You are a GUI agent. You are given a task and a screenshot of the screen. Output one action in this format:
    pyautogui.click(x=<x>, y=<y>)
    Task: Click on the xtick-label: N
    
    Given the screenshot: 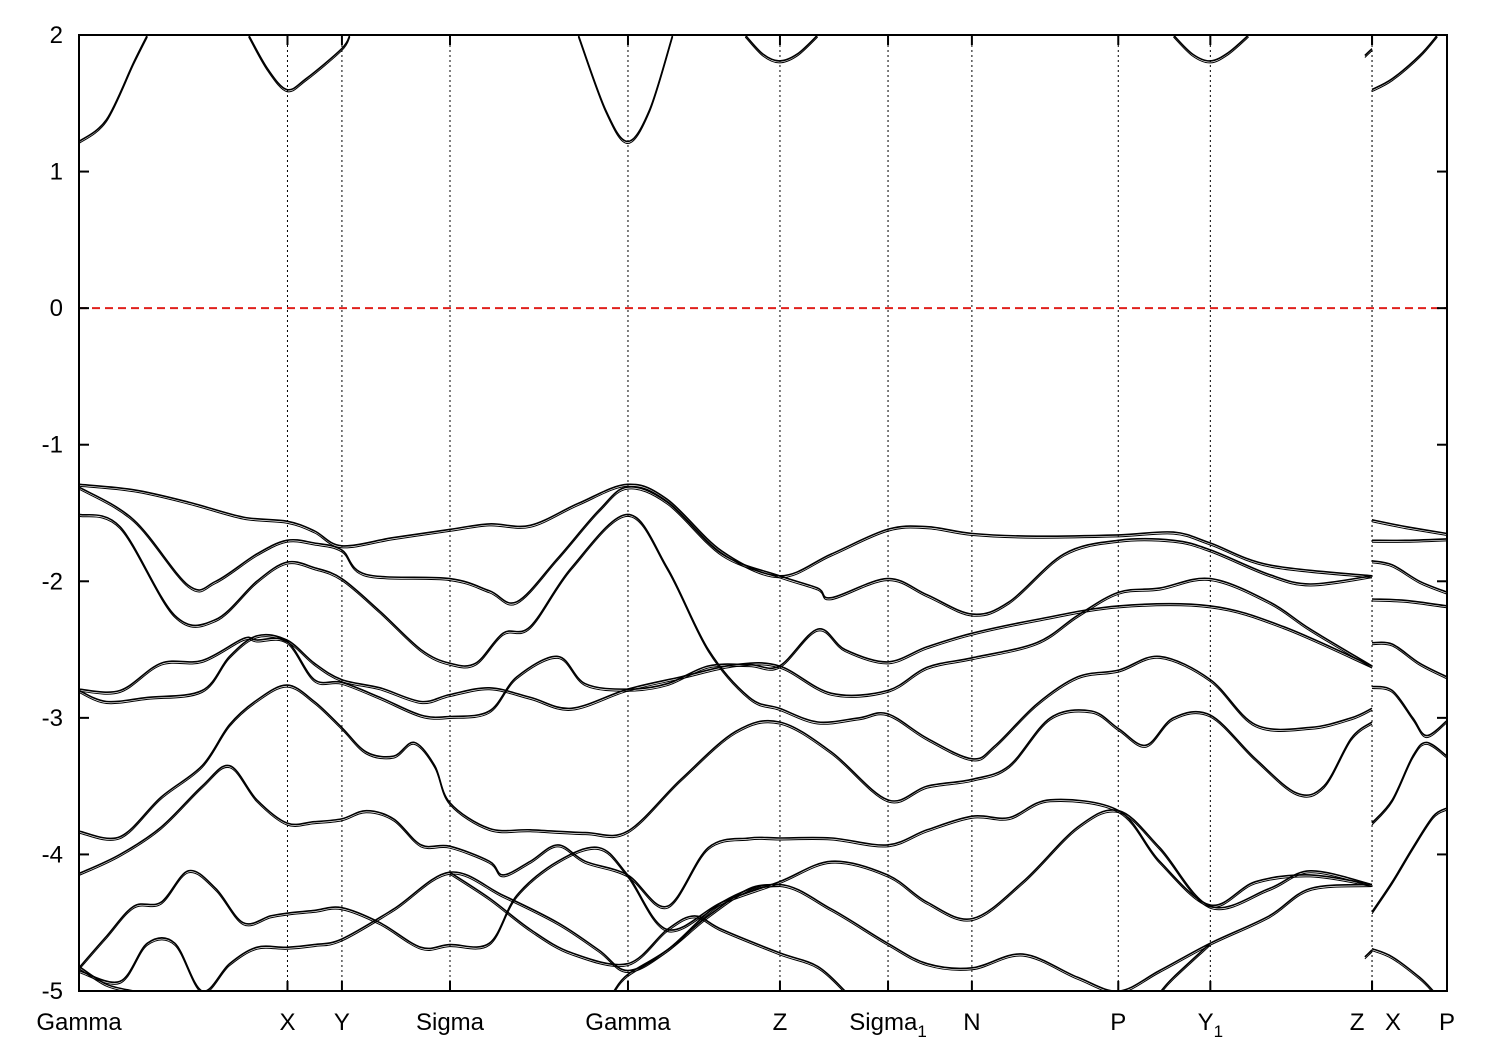 What is the action you would take?
    pyautogui.click(x=971, y=1022)
    